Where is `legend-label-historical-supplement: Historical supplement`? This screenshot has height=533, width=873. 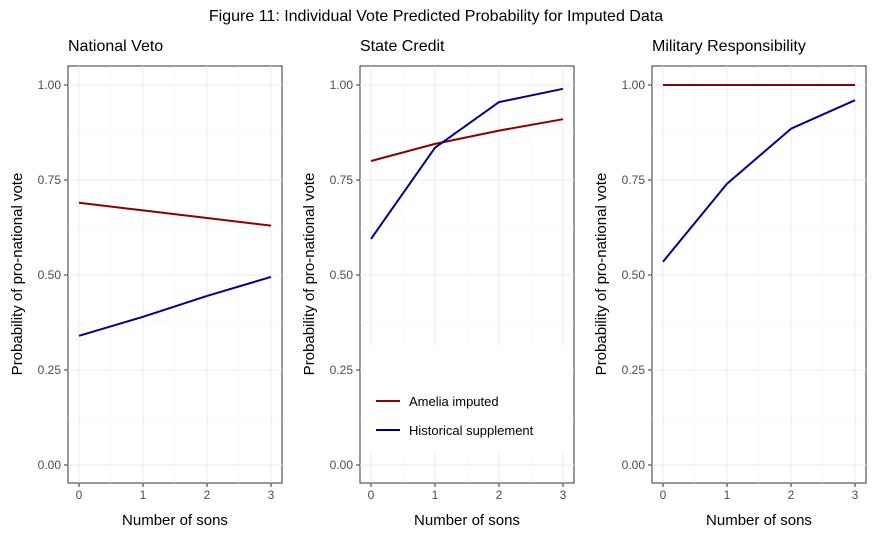 legend-label-historical-supplement: Historical supplement is located at coordinates (471, 430).